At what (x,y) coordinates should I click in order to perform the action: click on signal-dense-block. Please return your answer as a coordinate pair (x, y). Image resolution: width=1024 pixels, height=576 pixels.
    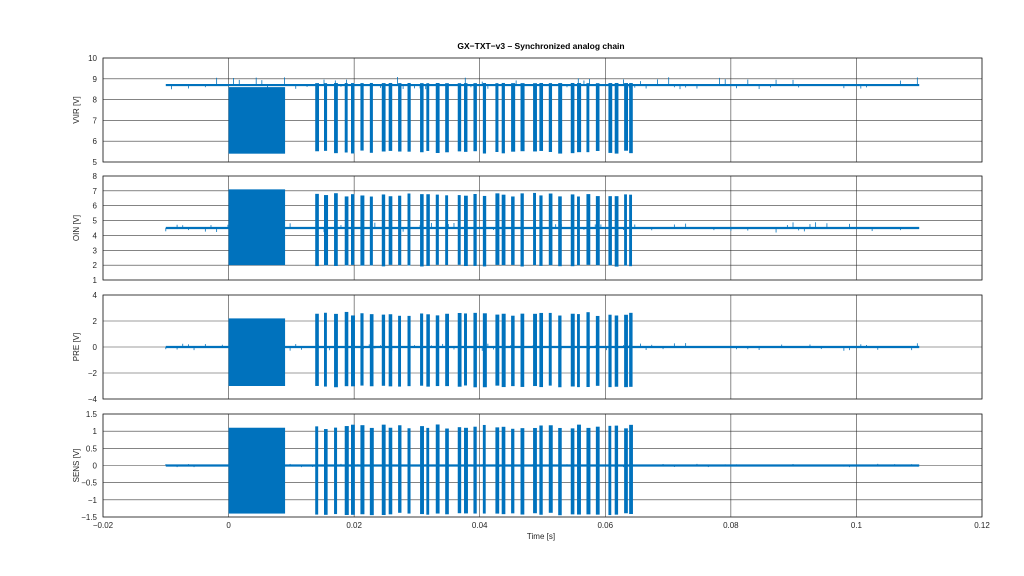
    Looking at the image, I should click on (257, 227).